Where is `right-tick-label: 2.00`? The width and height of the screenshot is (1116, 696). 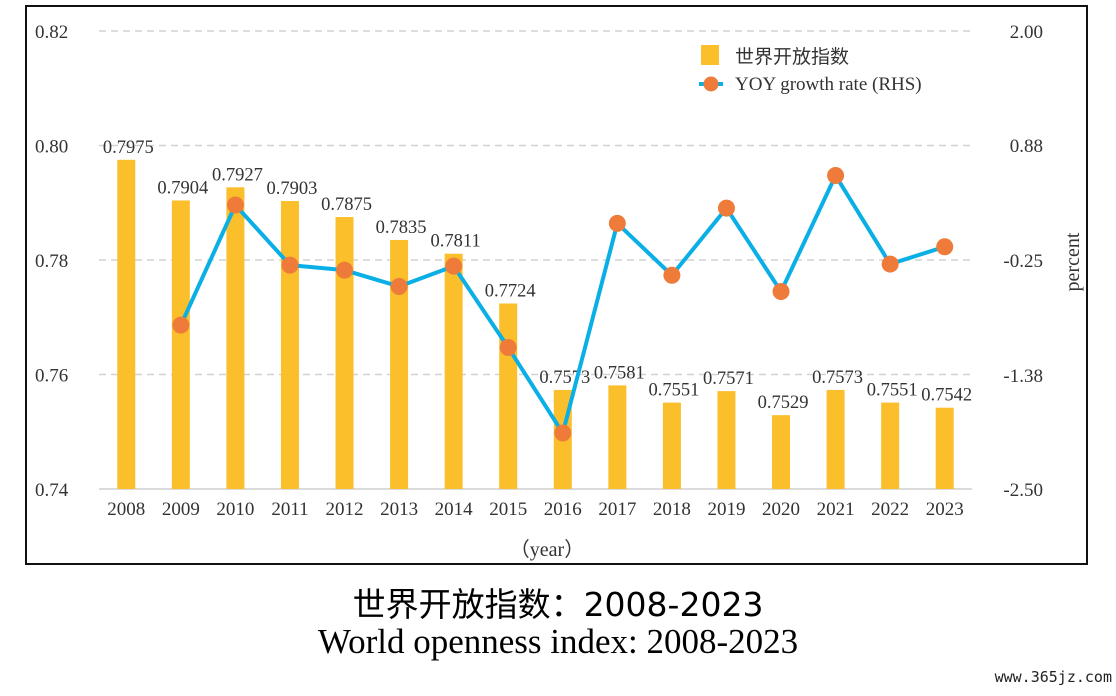
right-tick-label: 2.00 is located at coordinates (1026, 32).